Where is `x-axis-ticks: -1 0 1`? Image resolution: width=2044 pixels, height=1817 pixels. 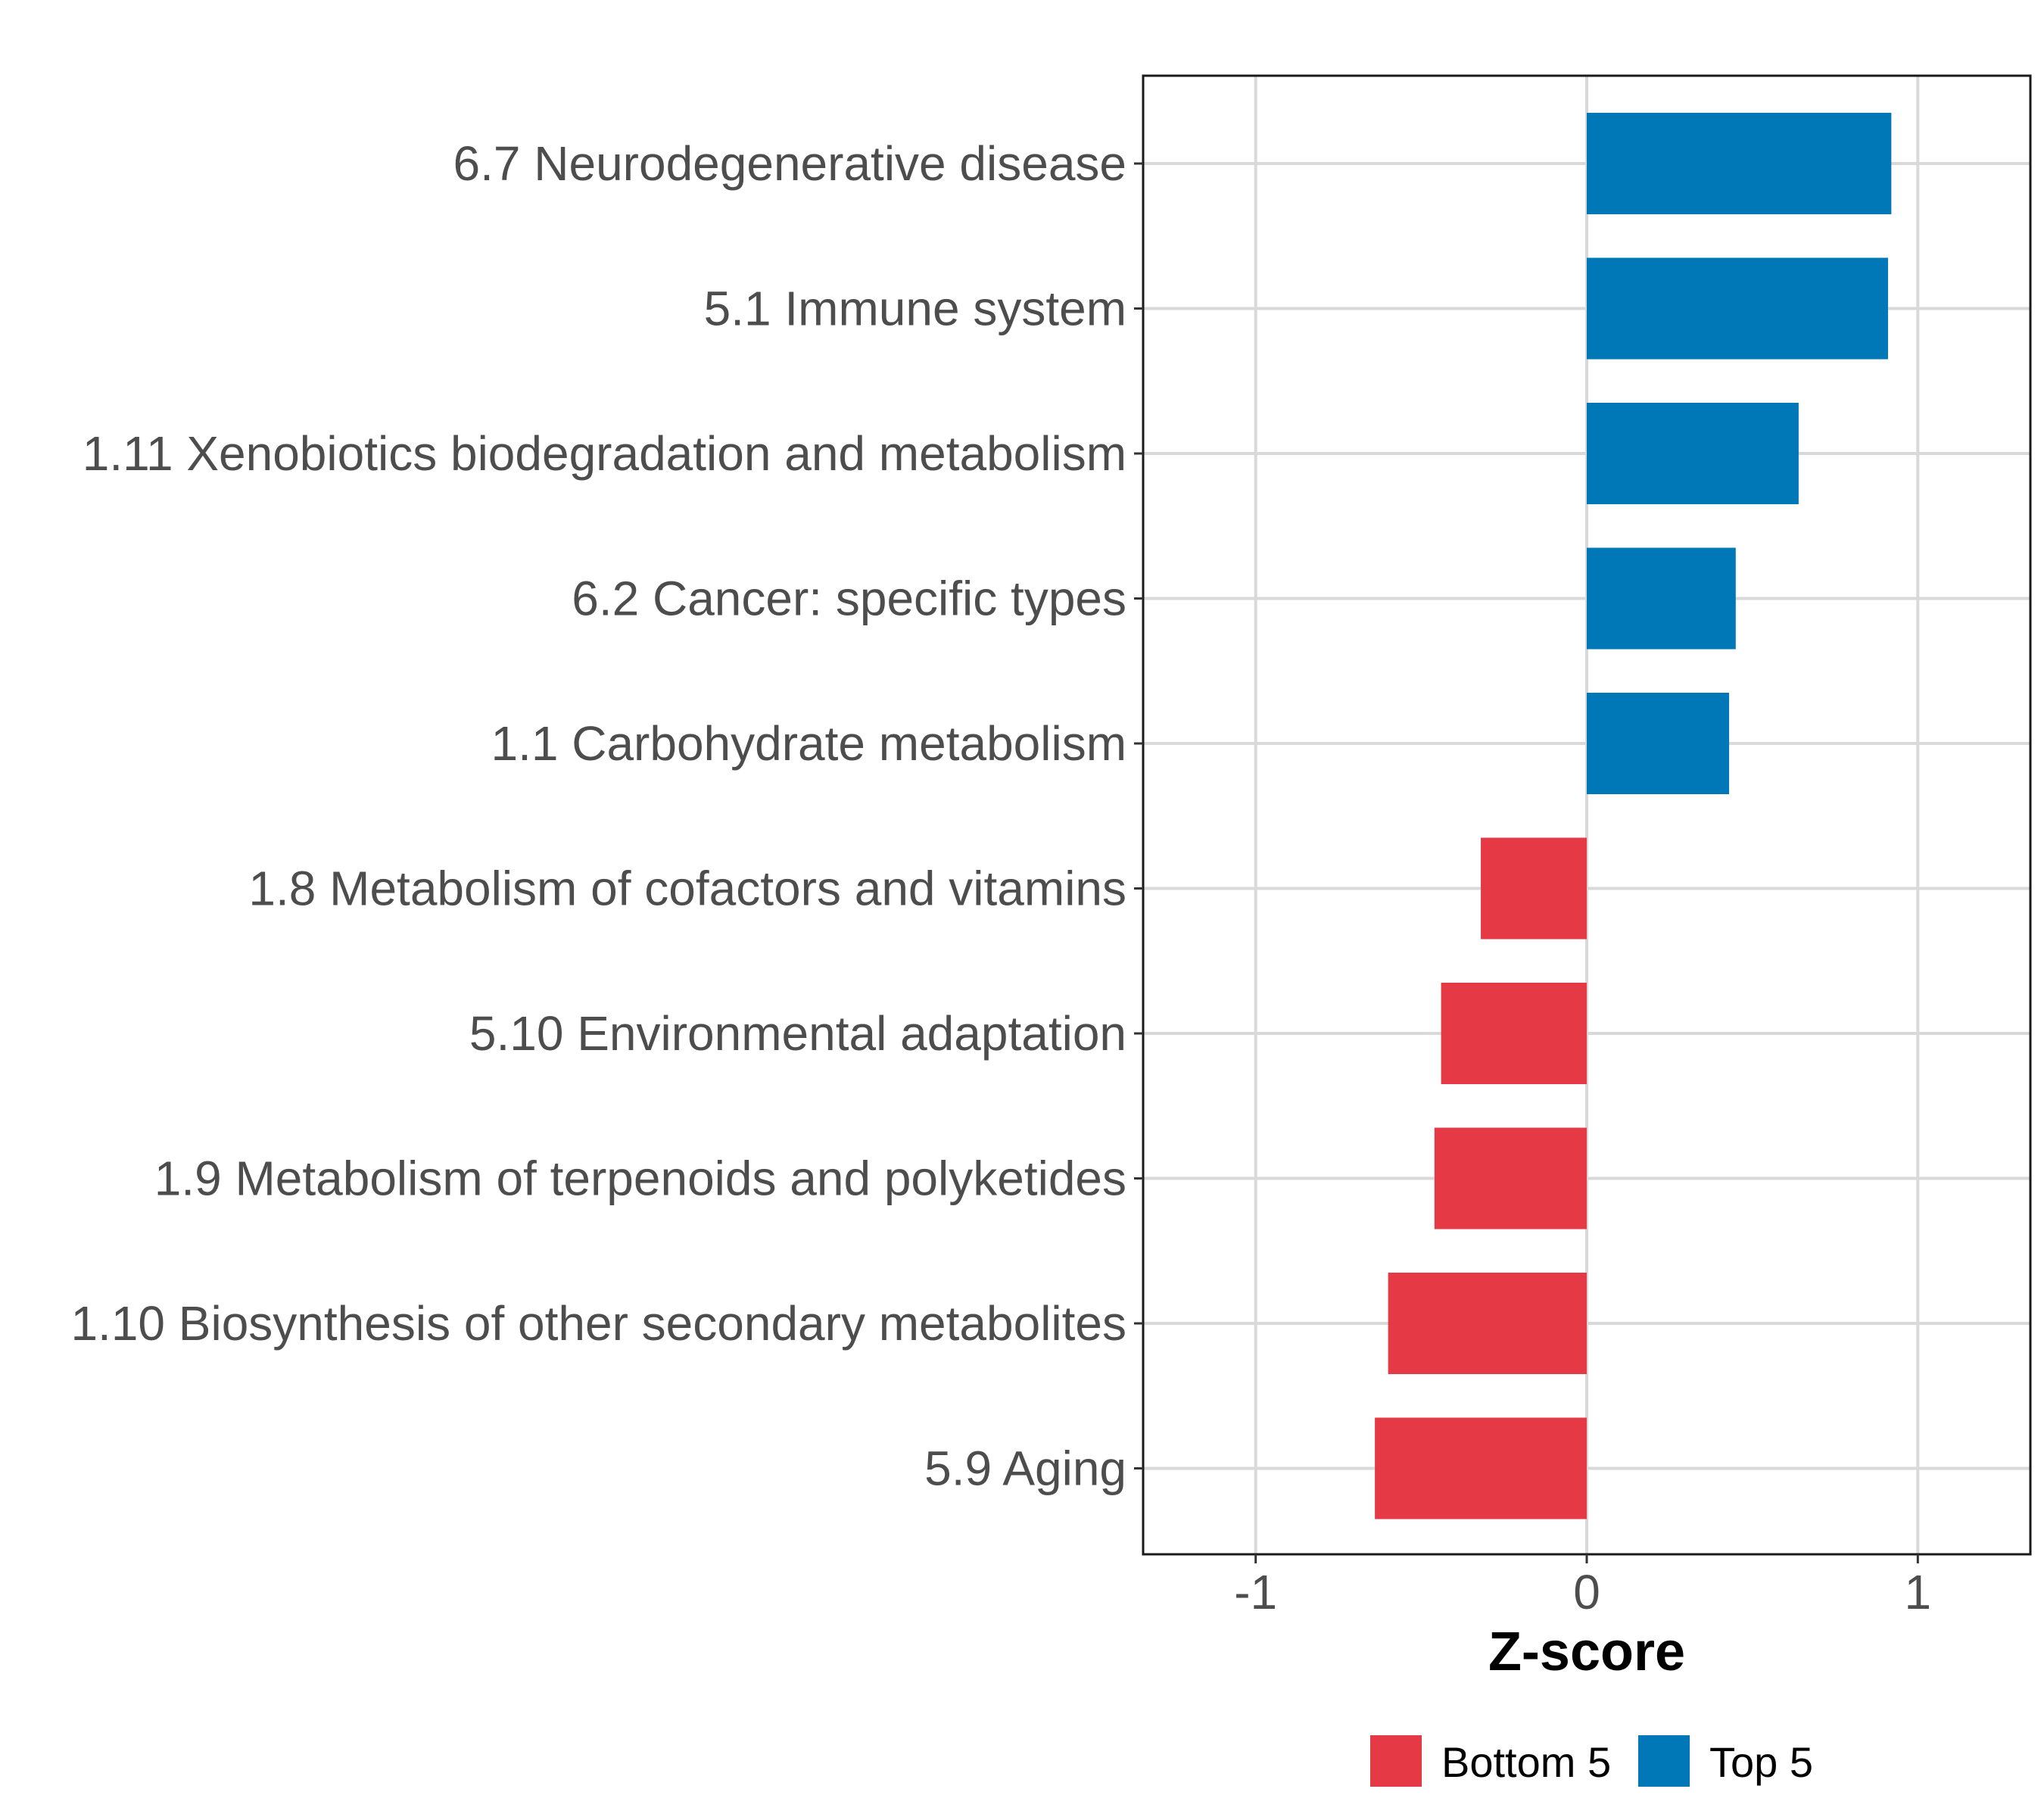 x-axis-ticks: -1 0 1 is located at coordinates (1582, 1586).